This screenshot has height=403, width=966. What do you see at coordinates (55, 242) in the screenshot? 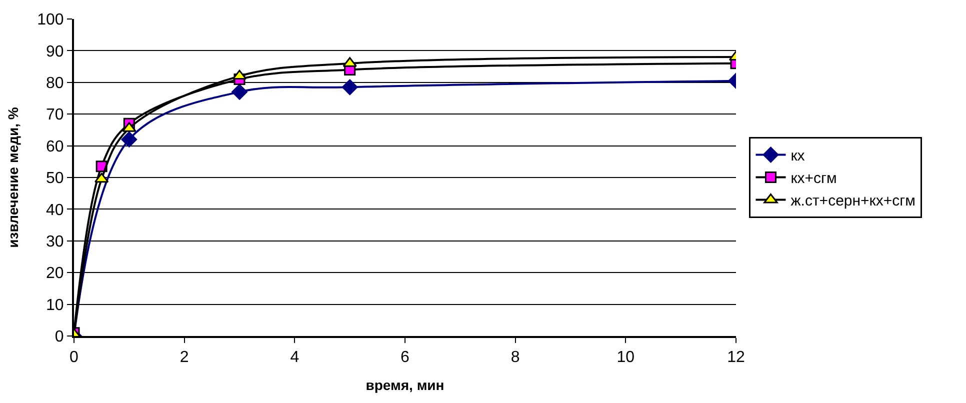
I see `y-tick-label: 30` at bounding box center [55, 242].